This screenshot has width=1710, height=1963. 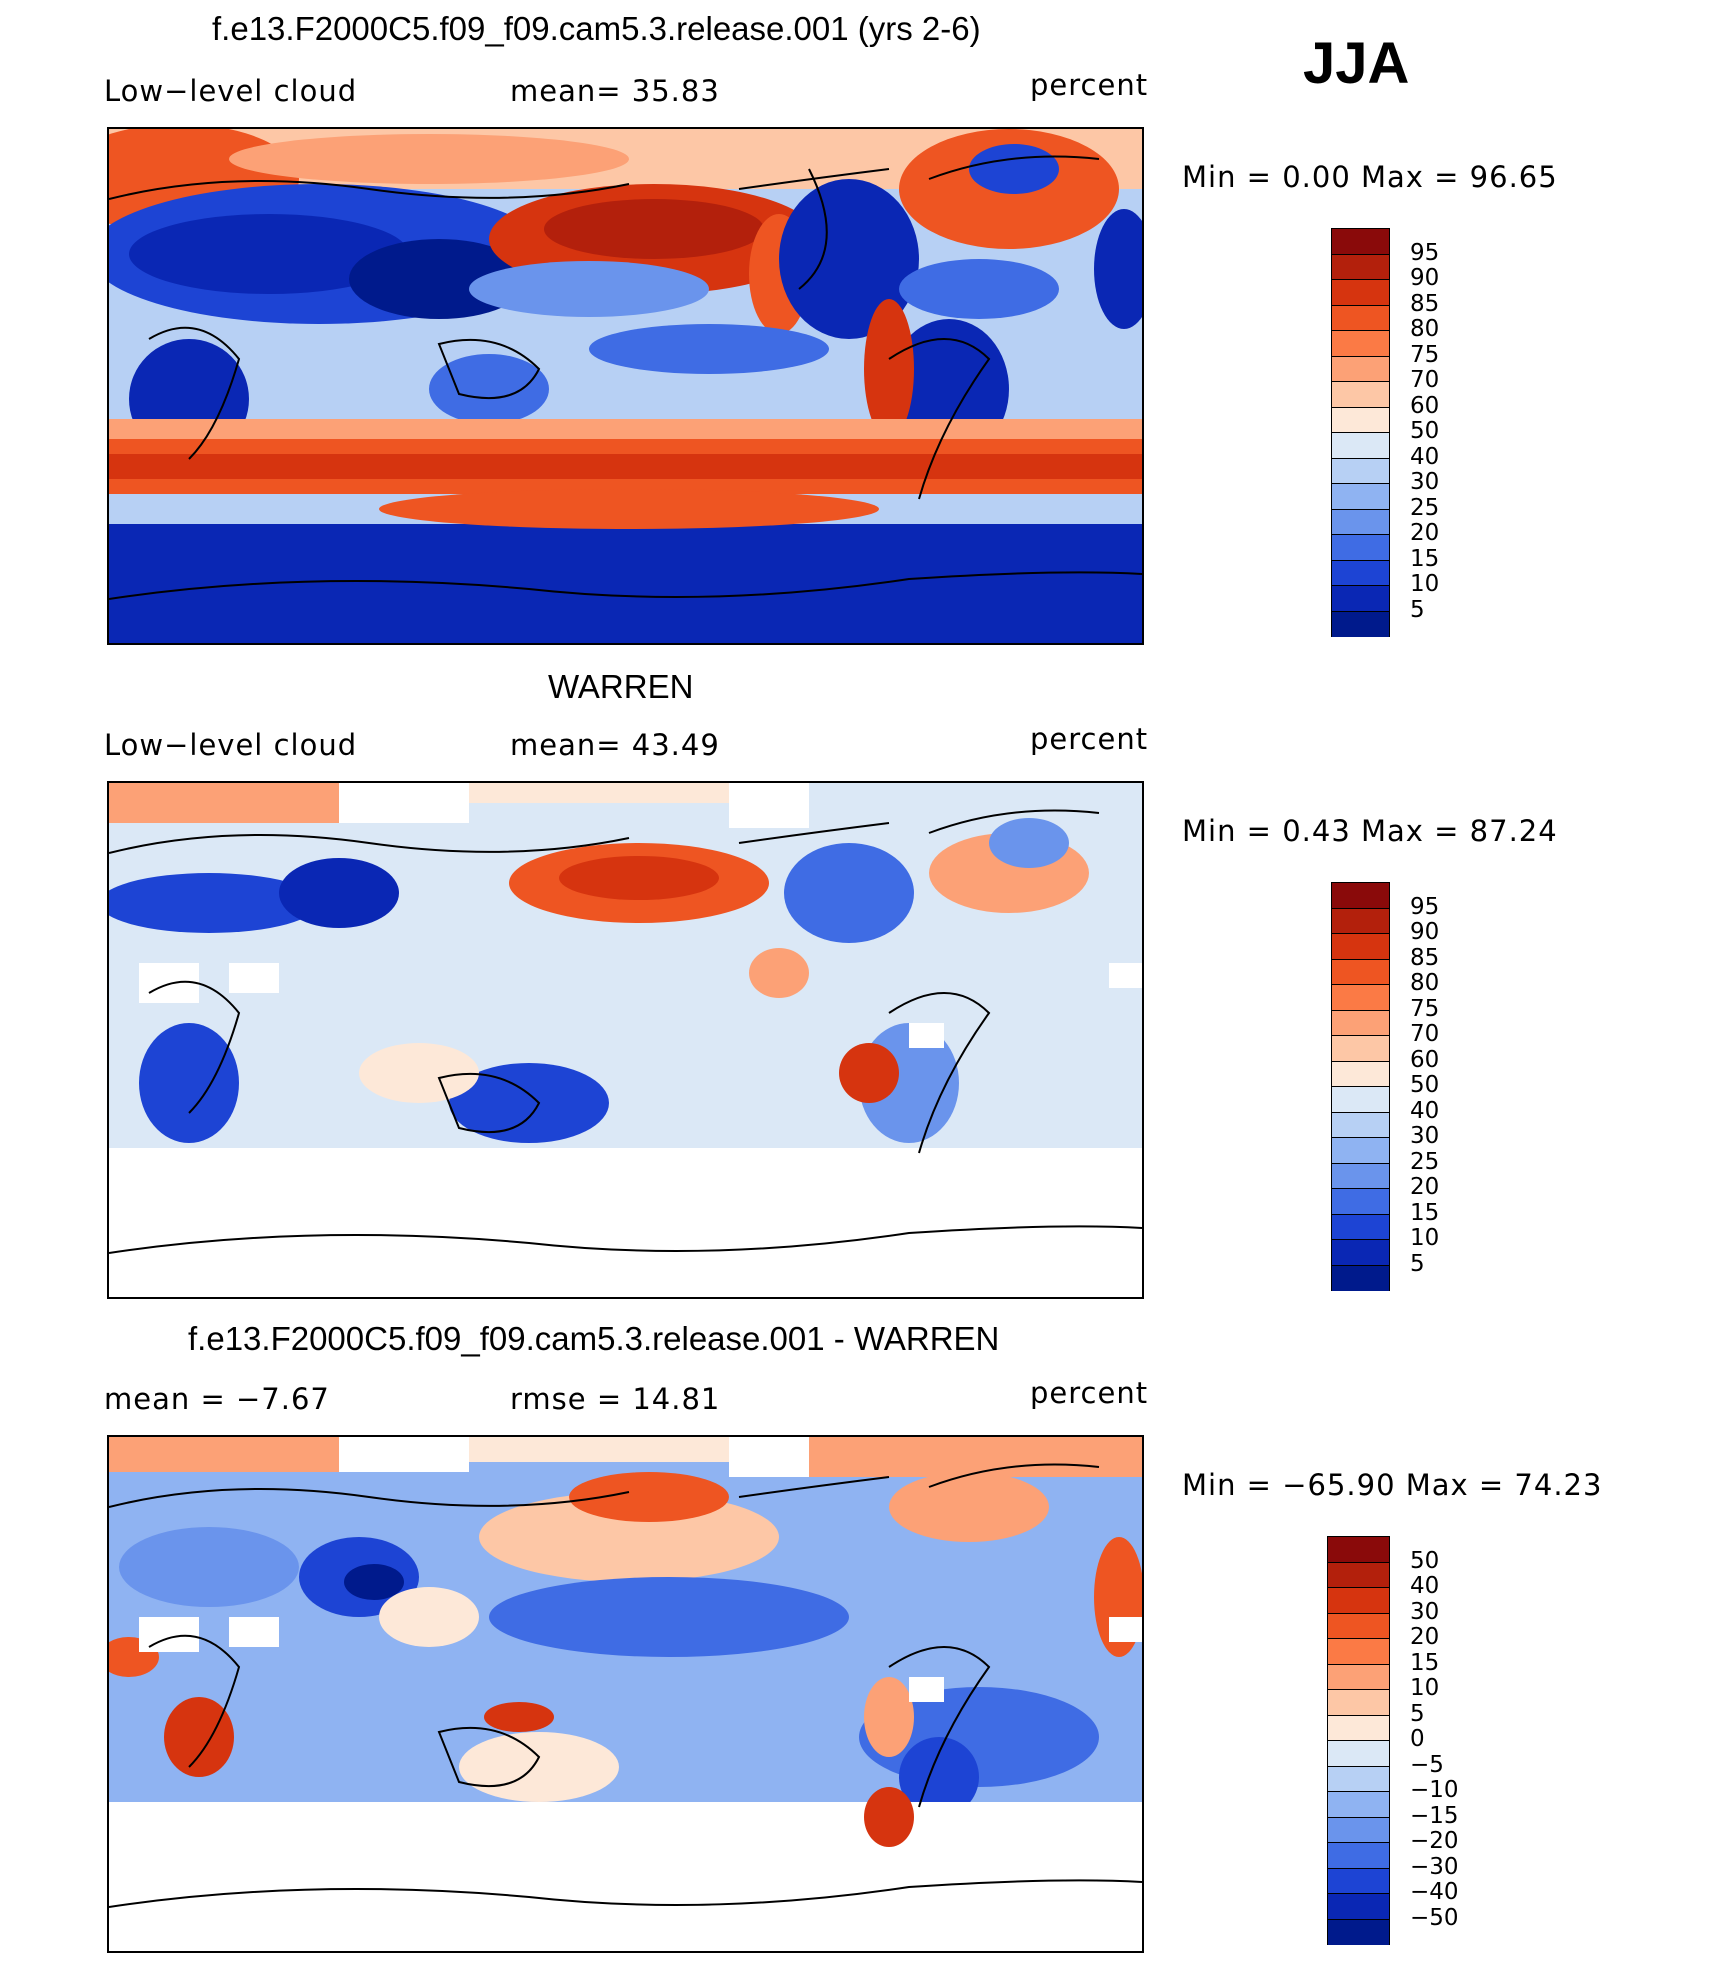 What do you see at coordinates (615, 745) in the screenshot?
I see `panel2-mean-label: mean= 43.49` at bounding box center [615, 745].